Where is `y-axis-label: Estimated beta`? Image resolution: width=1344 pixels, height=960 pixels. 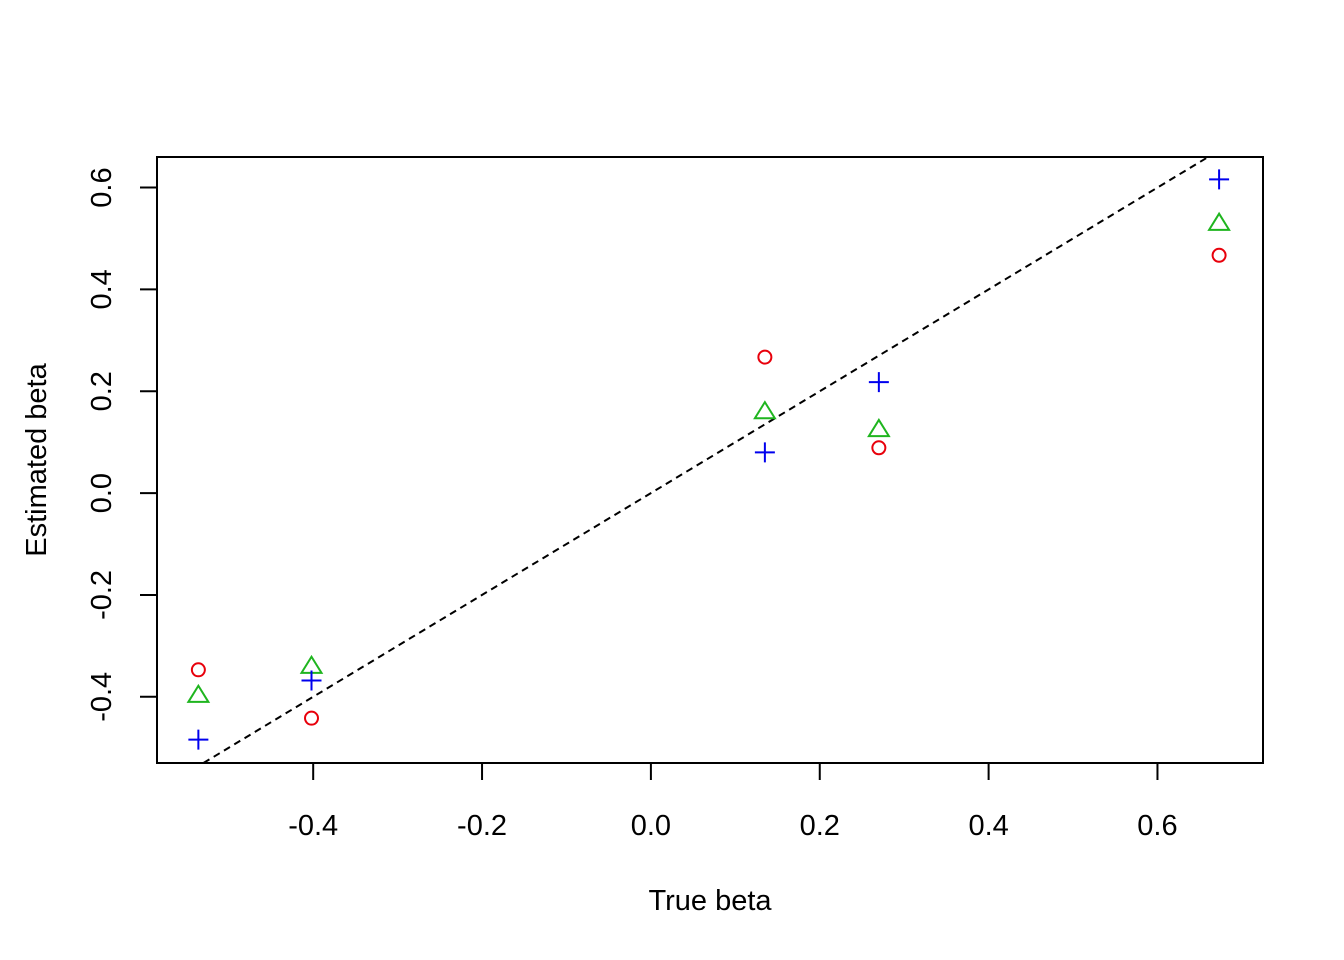 y-axis-label: Estimated beta is located at coordinates (37, 459).